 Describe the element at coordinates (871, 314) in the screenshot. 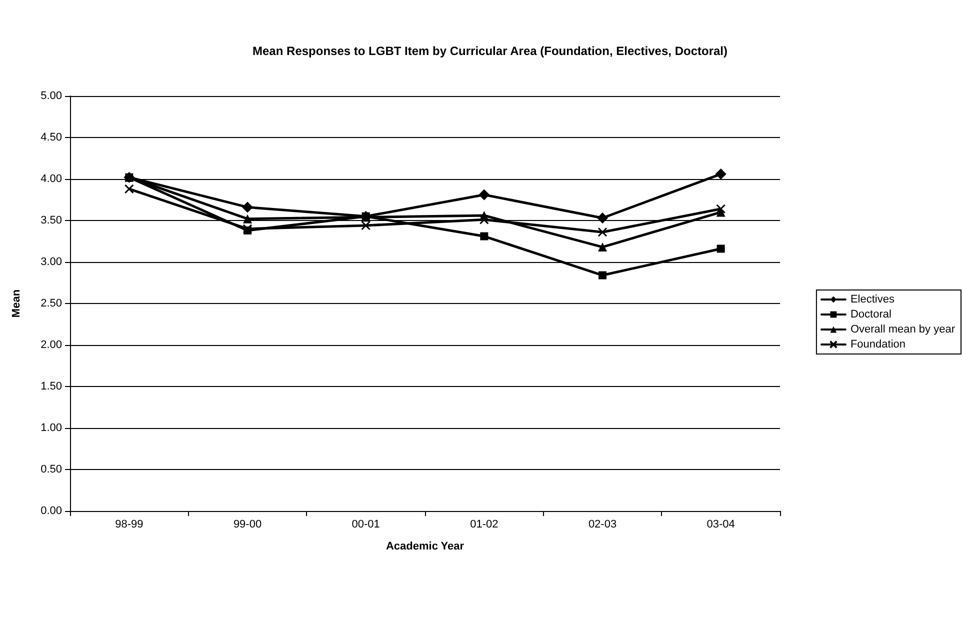

I see `legend-label: Doctoral` at that location.